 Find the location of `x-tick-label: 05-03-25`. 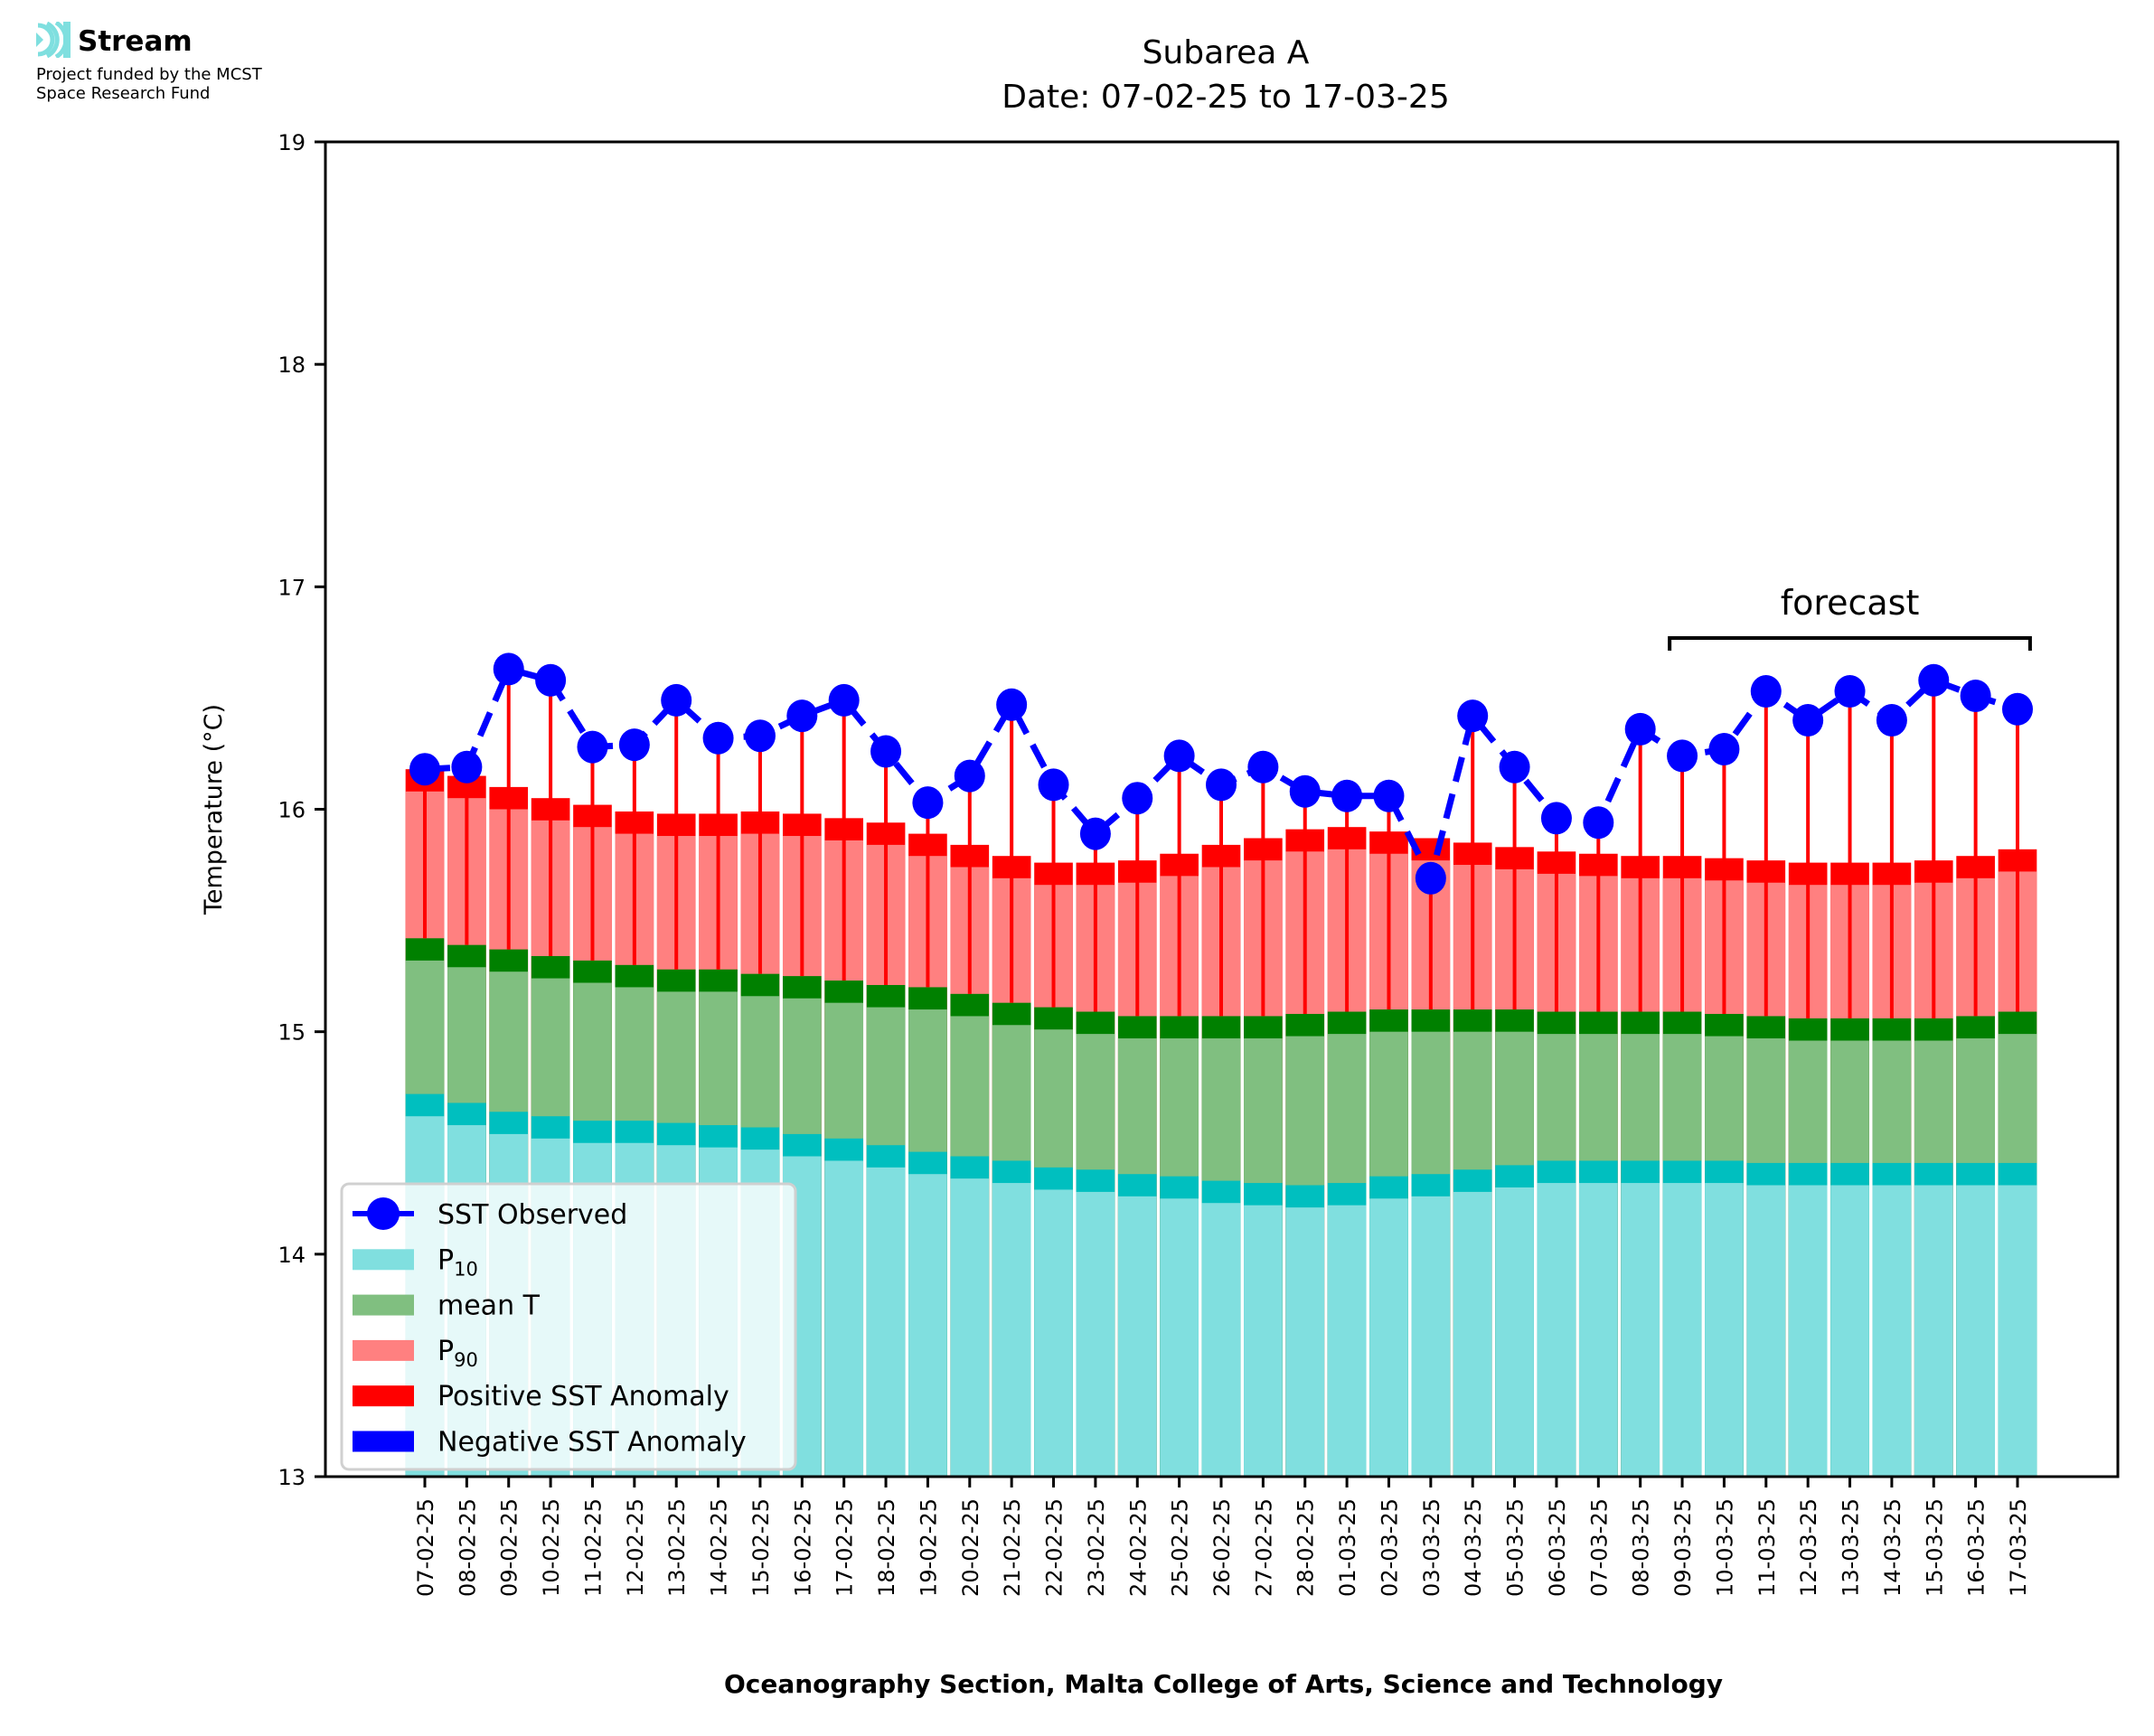

x-tick-label: 05-03-25 is located at coordinates (1515, 1548).